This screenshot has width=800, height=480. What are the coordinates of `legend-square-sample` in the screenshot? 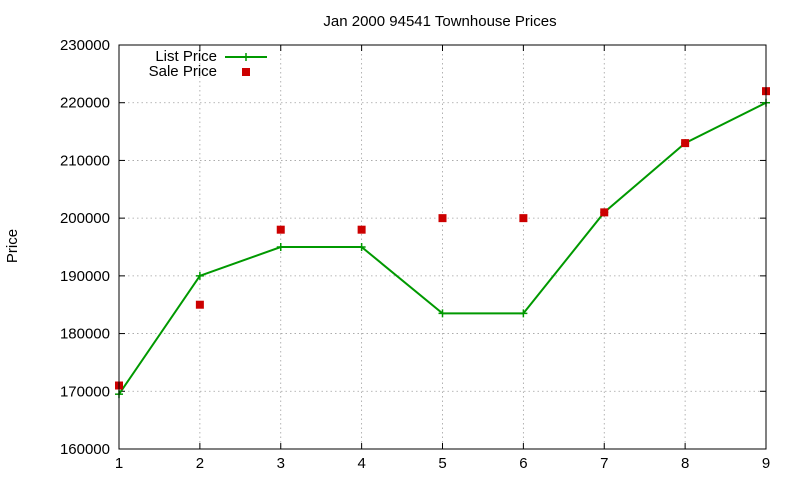 It's located at (246, 72).